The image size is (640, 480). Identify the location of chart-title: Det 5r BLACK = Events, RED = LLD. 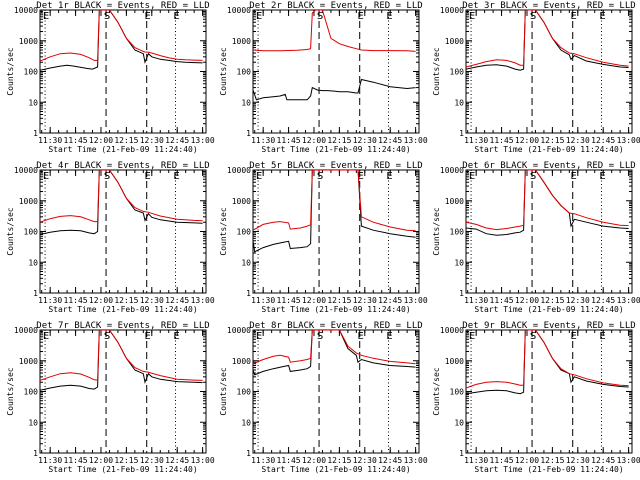
(335, 166).